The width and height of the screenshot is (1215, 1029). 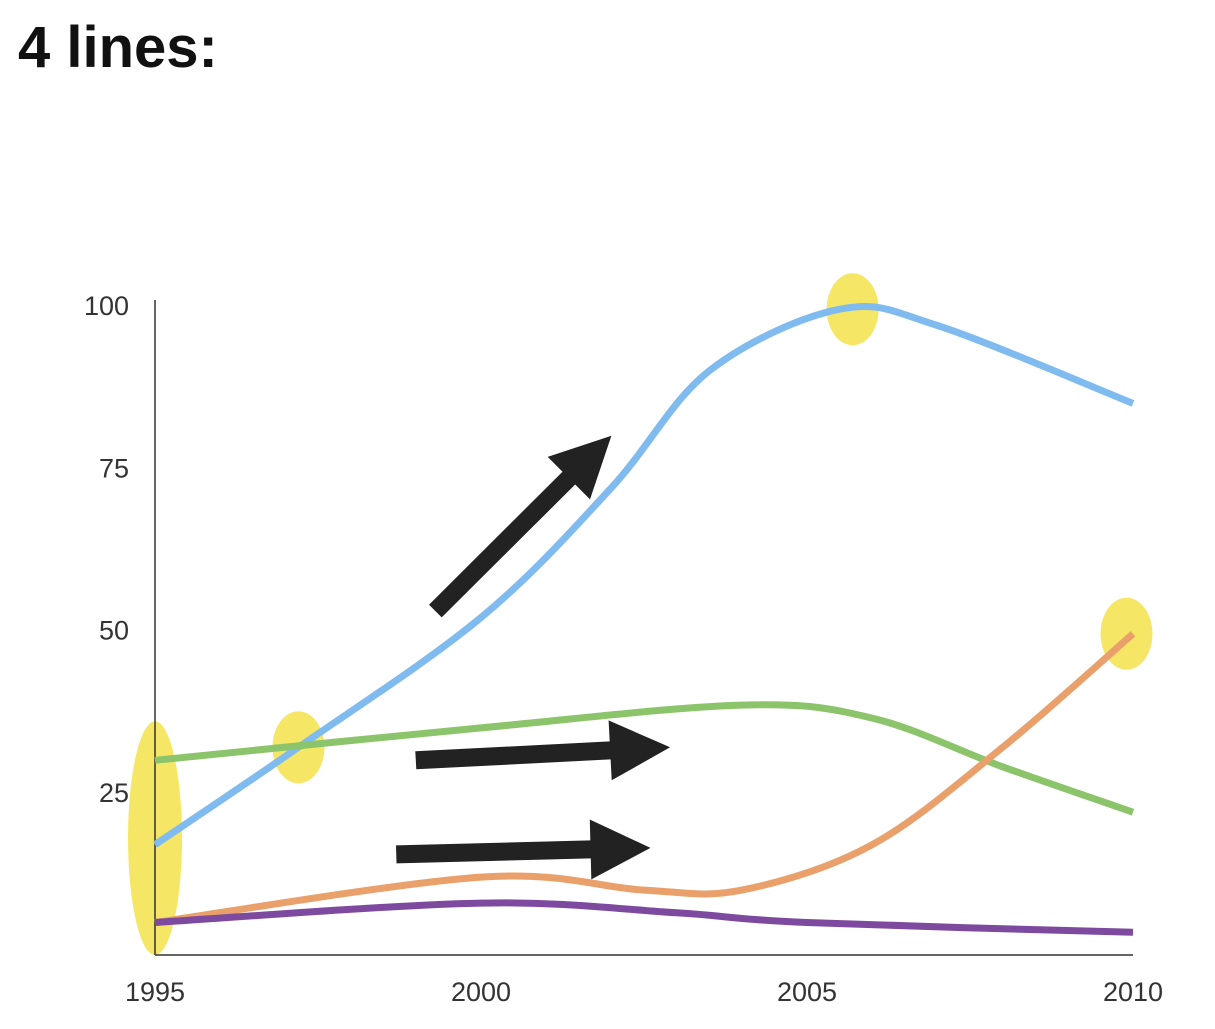 I want to click on annotation-arrows, so click(x=533, y=657).